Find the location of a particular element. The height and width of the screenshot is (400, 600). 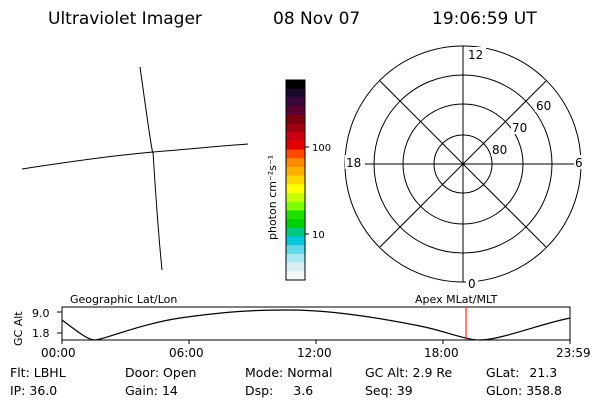

y-min-label: 1.8 is located at coordinates (41, 333).